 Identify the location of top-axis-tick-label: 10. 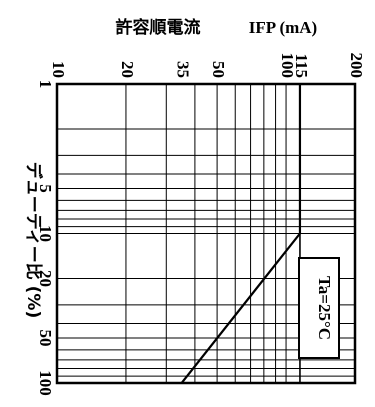
(58, 69).